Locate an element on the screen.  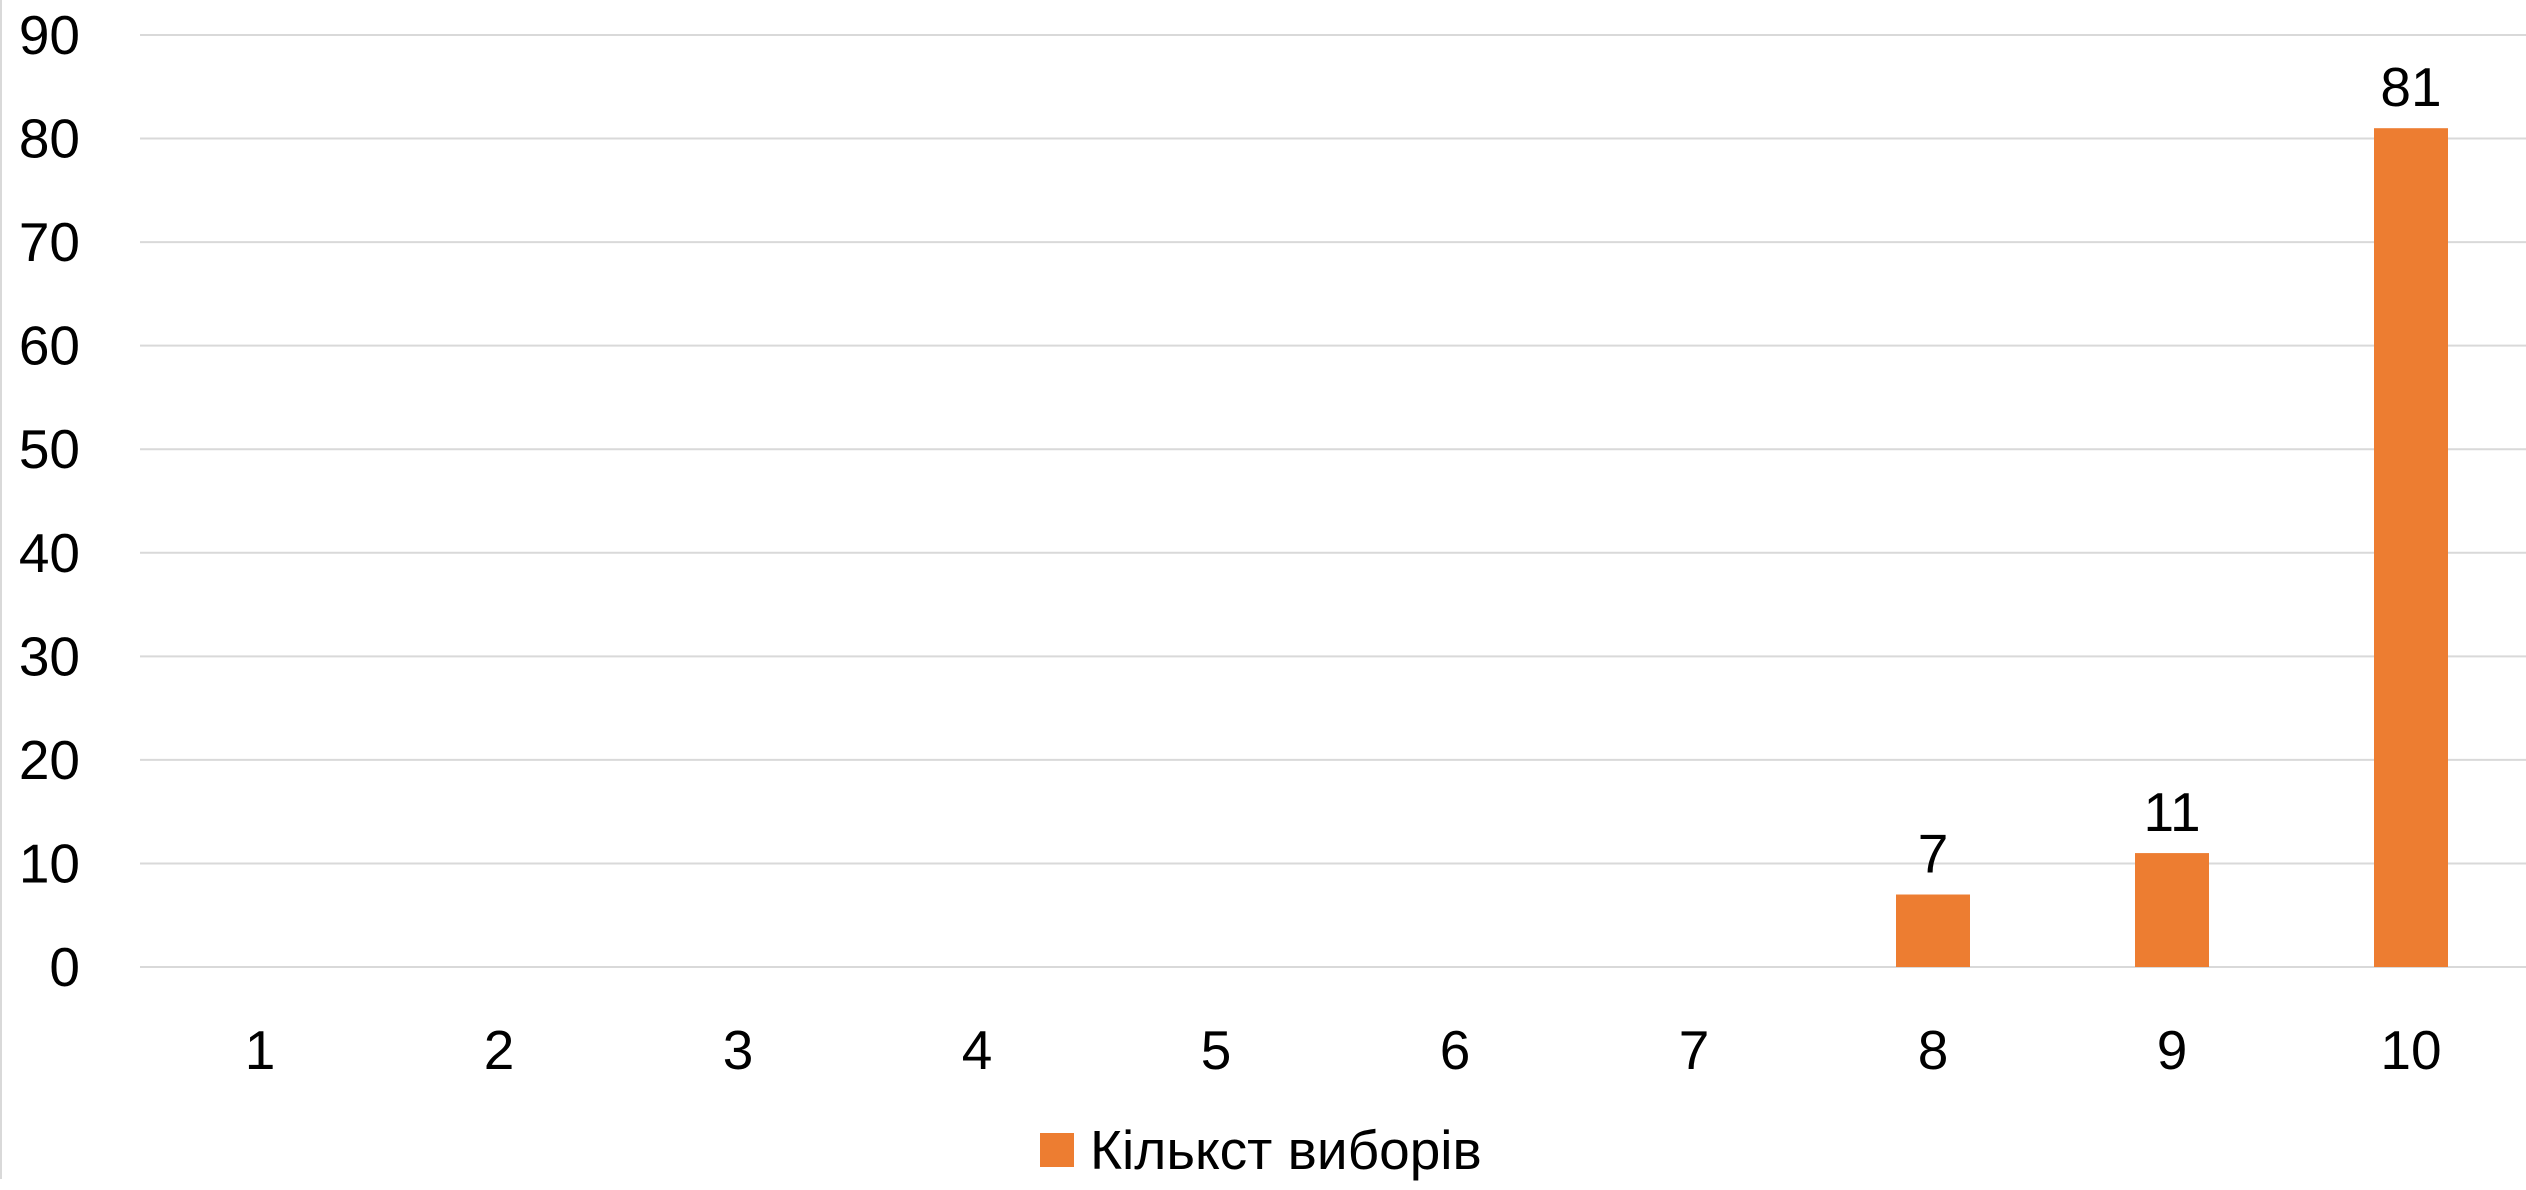
y-tick-label: 90 is located at coordinates (49, 35).